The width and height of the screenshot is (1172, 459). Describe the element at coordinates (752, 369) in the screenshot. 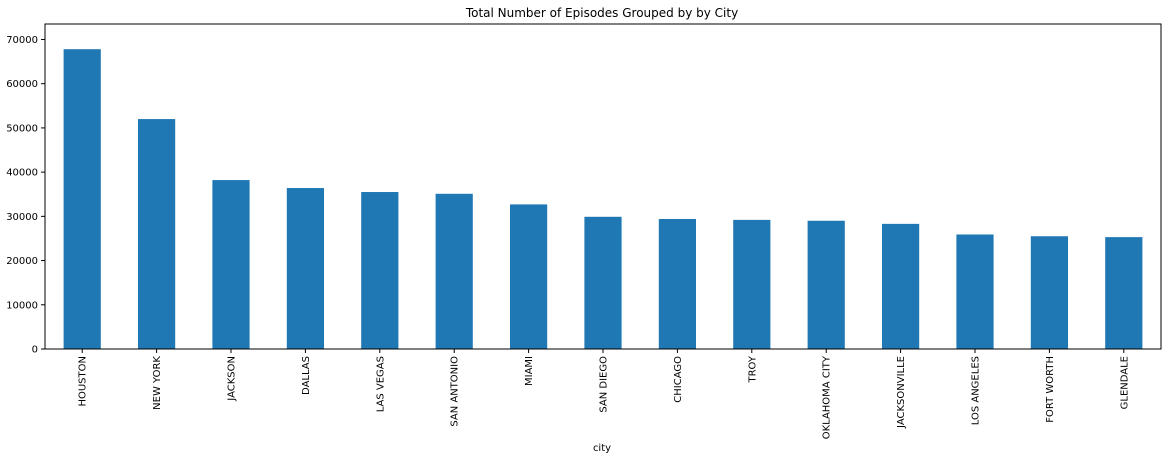

I see `x-tick-label: TROY` at that location.